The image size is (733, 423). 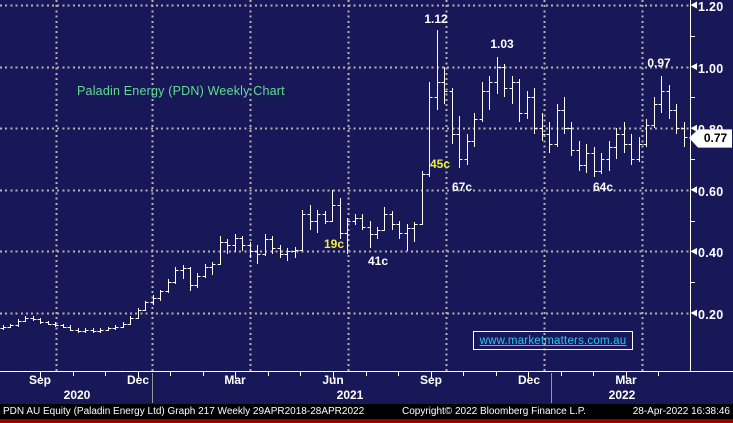 I want to click on y-axis-label: 1.00, so click(x=711, y=68).